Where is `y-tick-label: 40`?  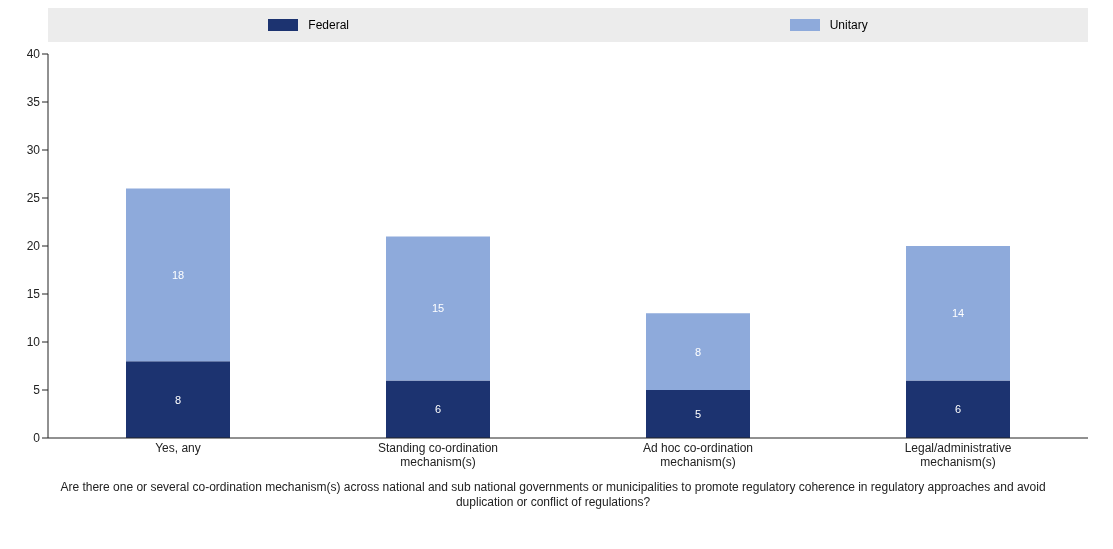
y-tick-label: 40 is located at coordinates (33, 54).